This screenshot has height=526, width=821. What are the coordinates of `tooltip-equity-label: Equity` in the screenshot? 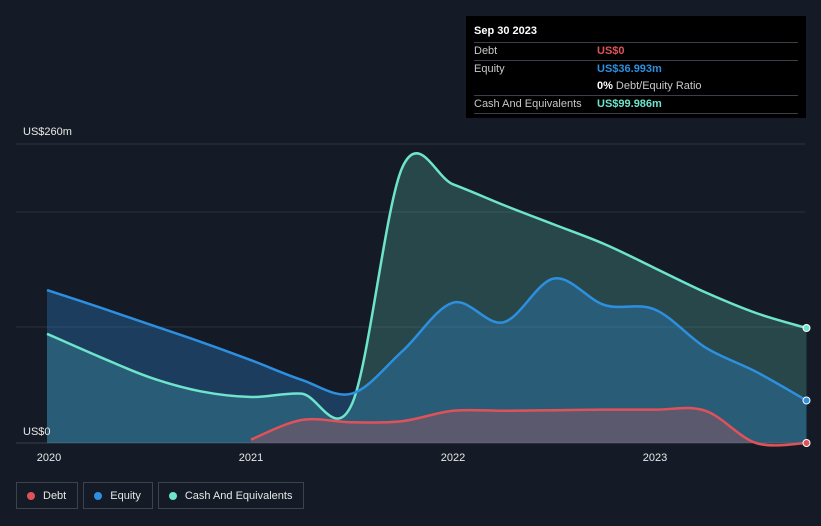 It's located at (489, 69).